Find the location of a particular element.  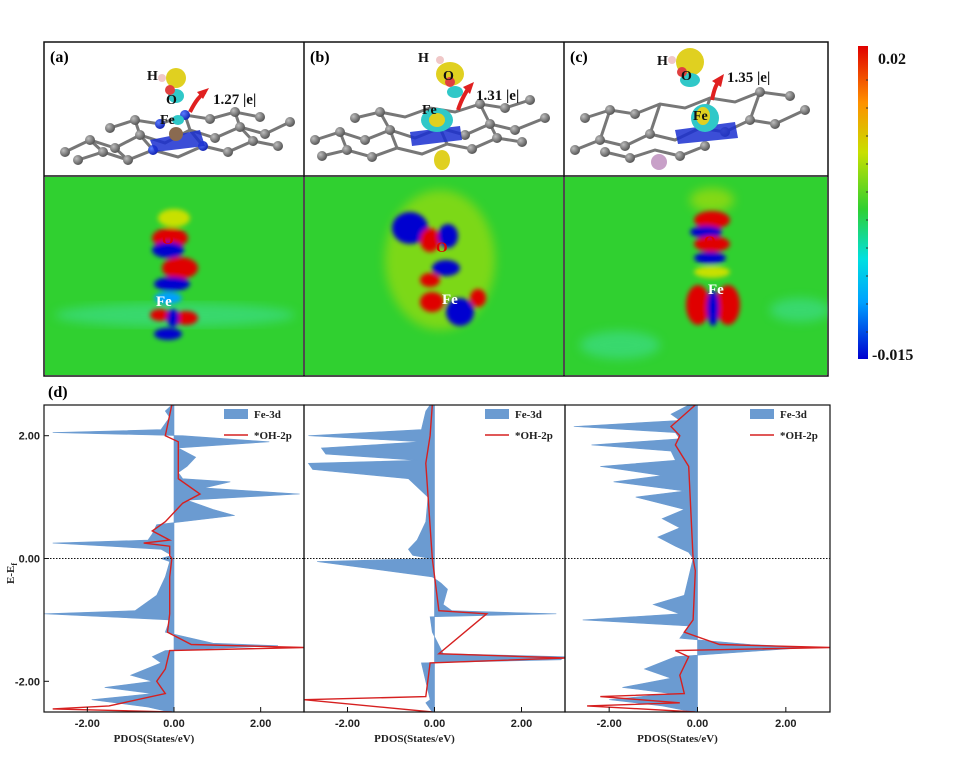

panel-label-a: (a) is located at coordinates (59, 57).